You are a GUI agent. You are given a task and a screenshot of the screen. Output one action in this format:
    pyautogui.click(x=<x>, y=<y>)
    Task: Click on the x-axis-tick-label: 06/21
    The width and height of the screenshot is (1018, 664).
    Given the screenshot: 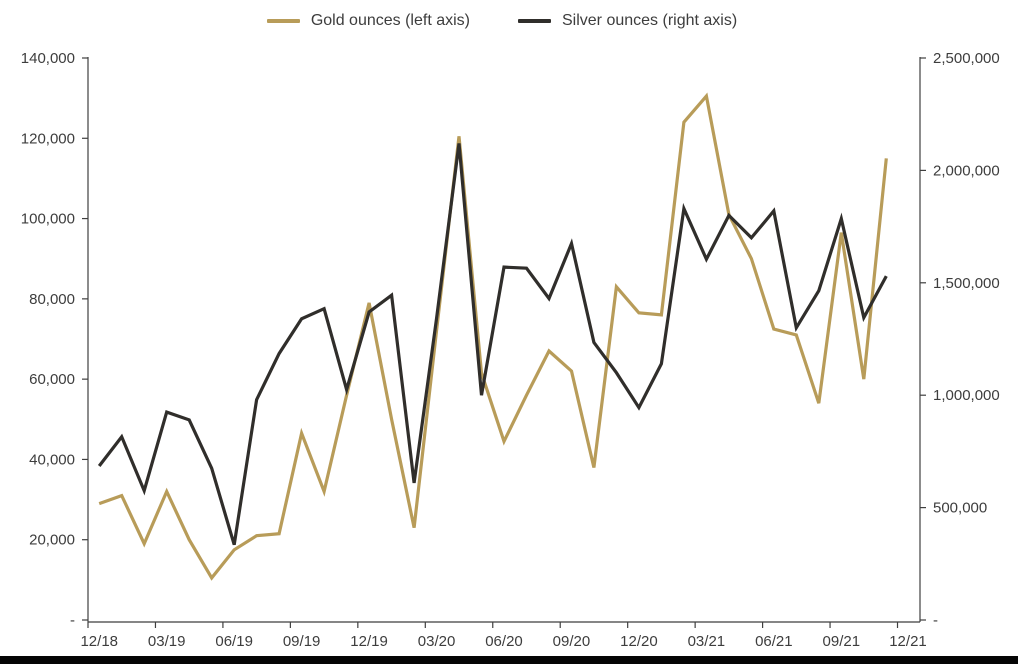 What is the action you would take?
    pyautogui.click(x=774, y=641)
    